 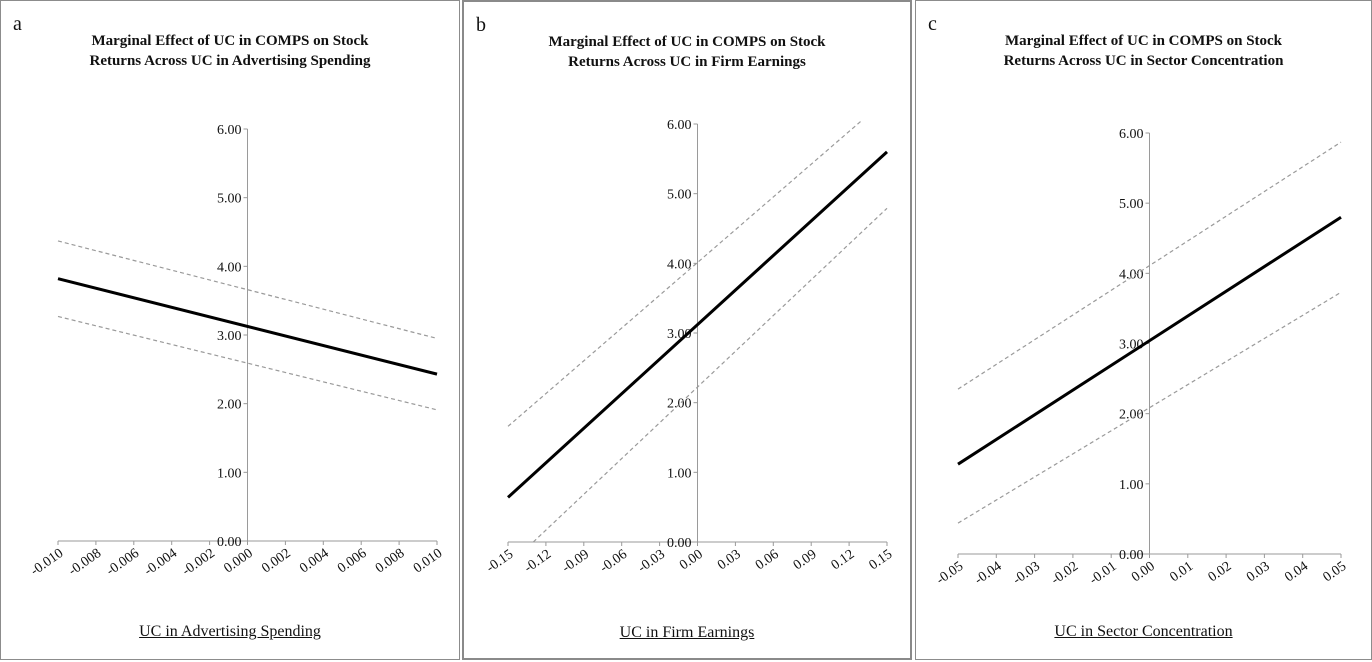 I want to click on x-tick-label: -0.010, so click(x=47, y=562).